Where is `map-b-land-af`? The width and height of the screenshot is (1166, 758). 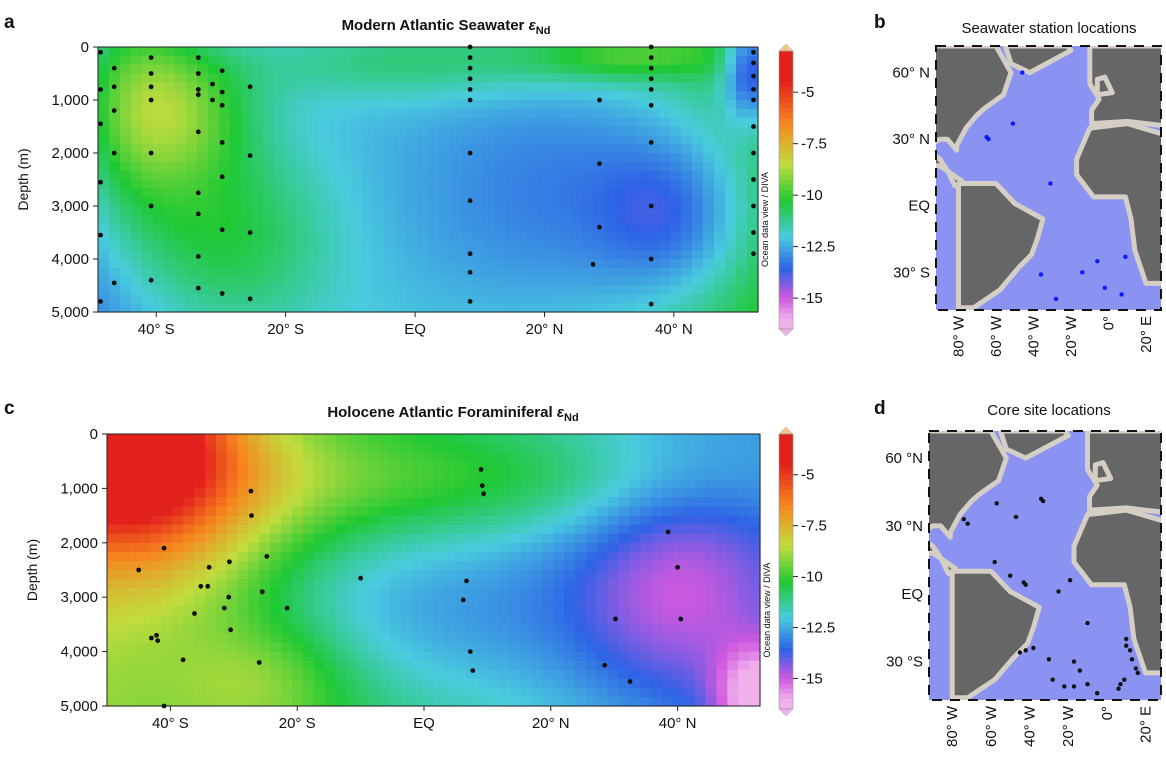 map-b-land-af is located at coordinates (1117, 203).